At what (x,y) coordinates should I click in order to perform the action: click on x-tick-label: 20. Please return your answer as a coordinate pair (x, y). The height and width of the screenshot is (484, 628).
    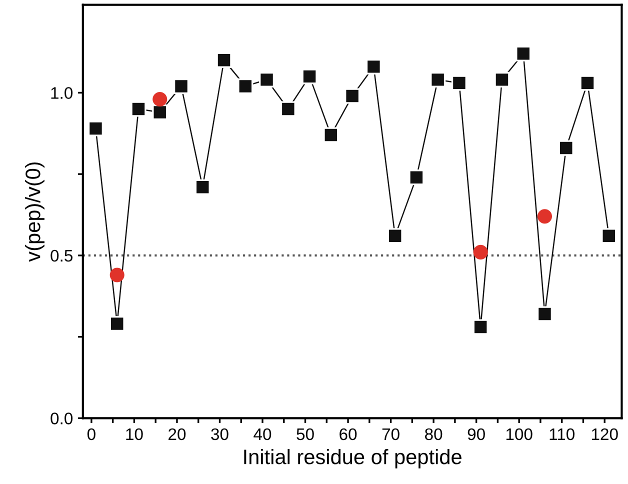
    Looking at the image, I should click on (177, 434).